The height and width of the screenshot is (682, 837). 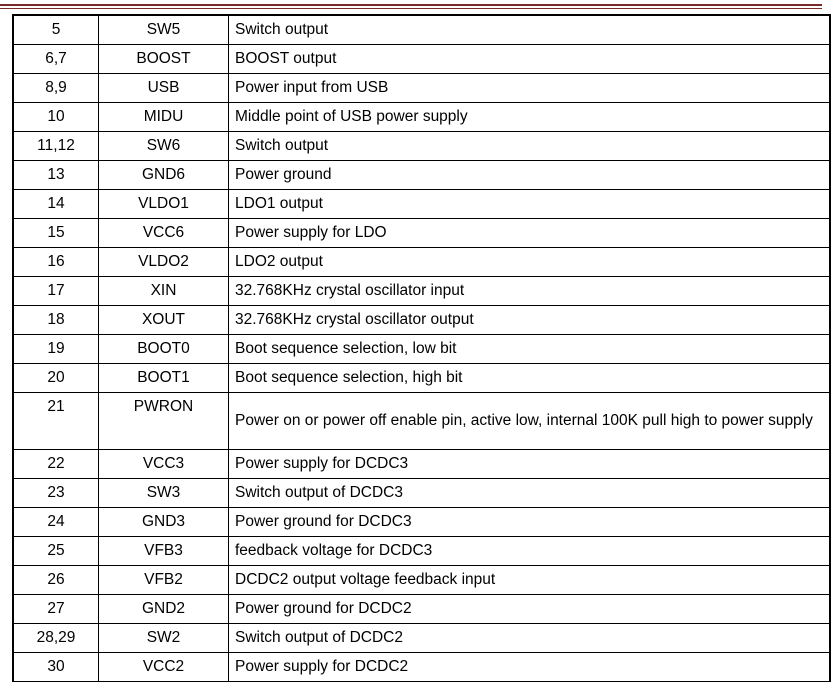 I want to click on table-row: 27 GND2 Power ground for DCDC2, so click(x=421, y=609).